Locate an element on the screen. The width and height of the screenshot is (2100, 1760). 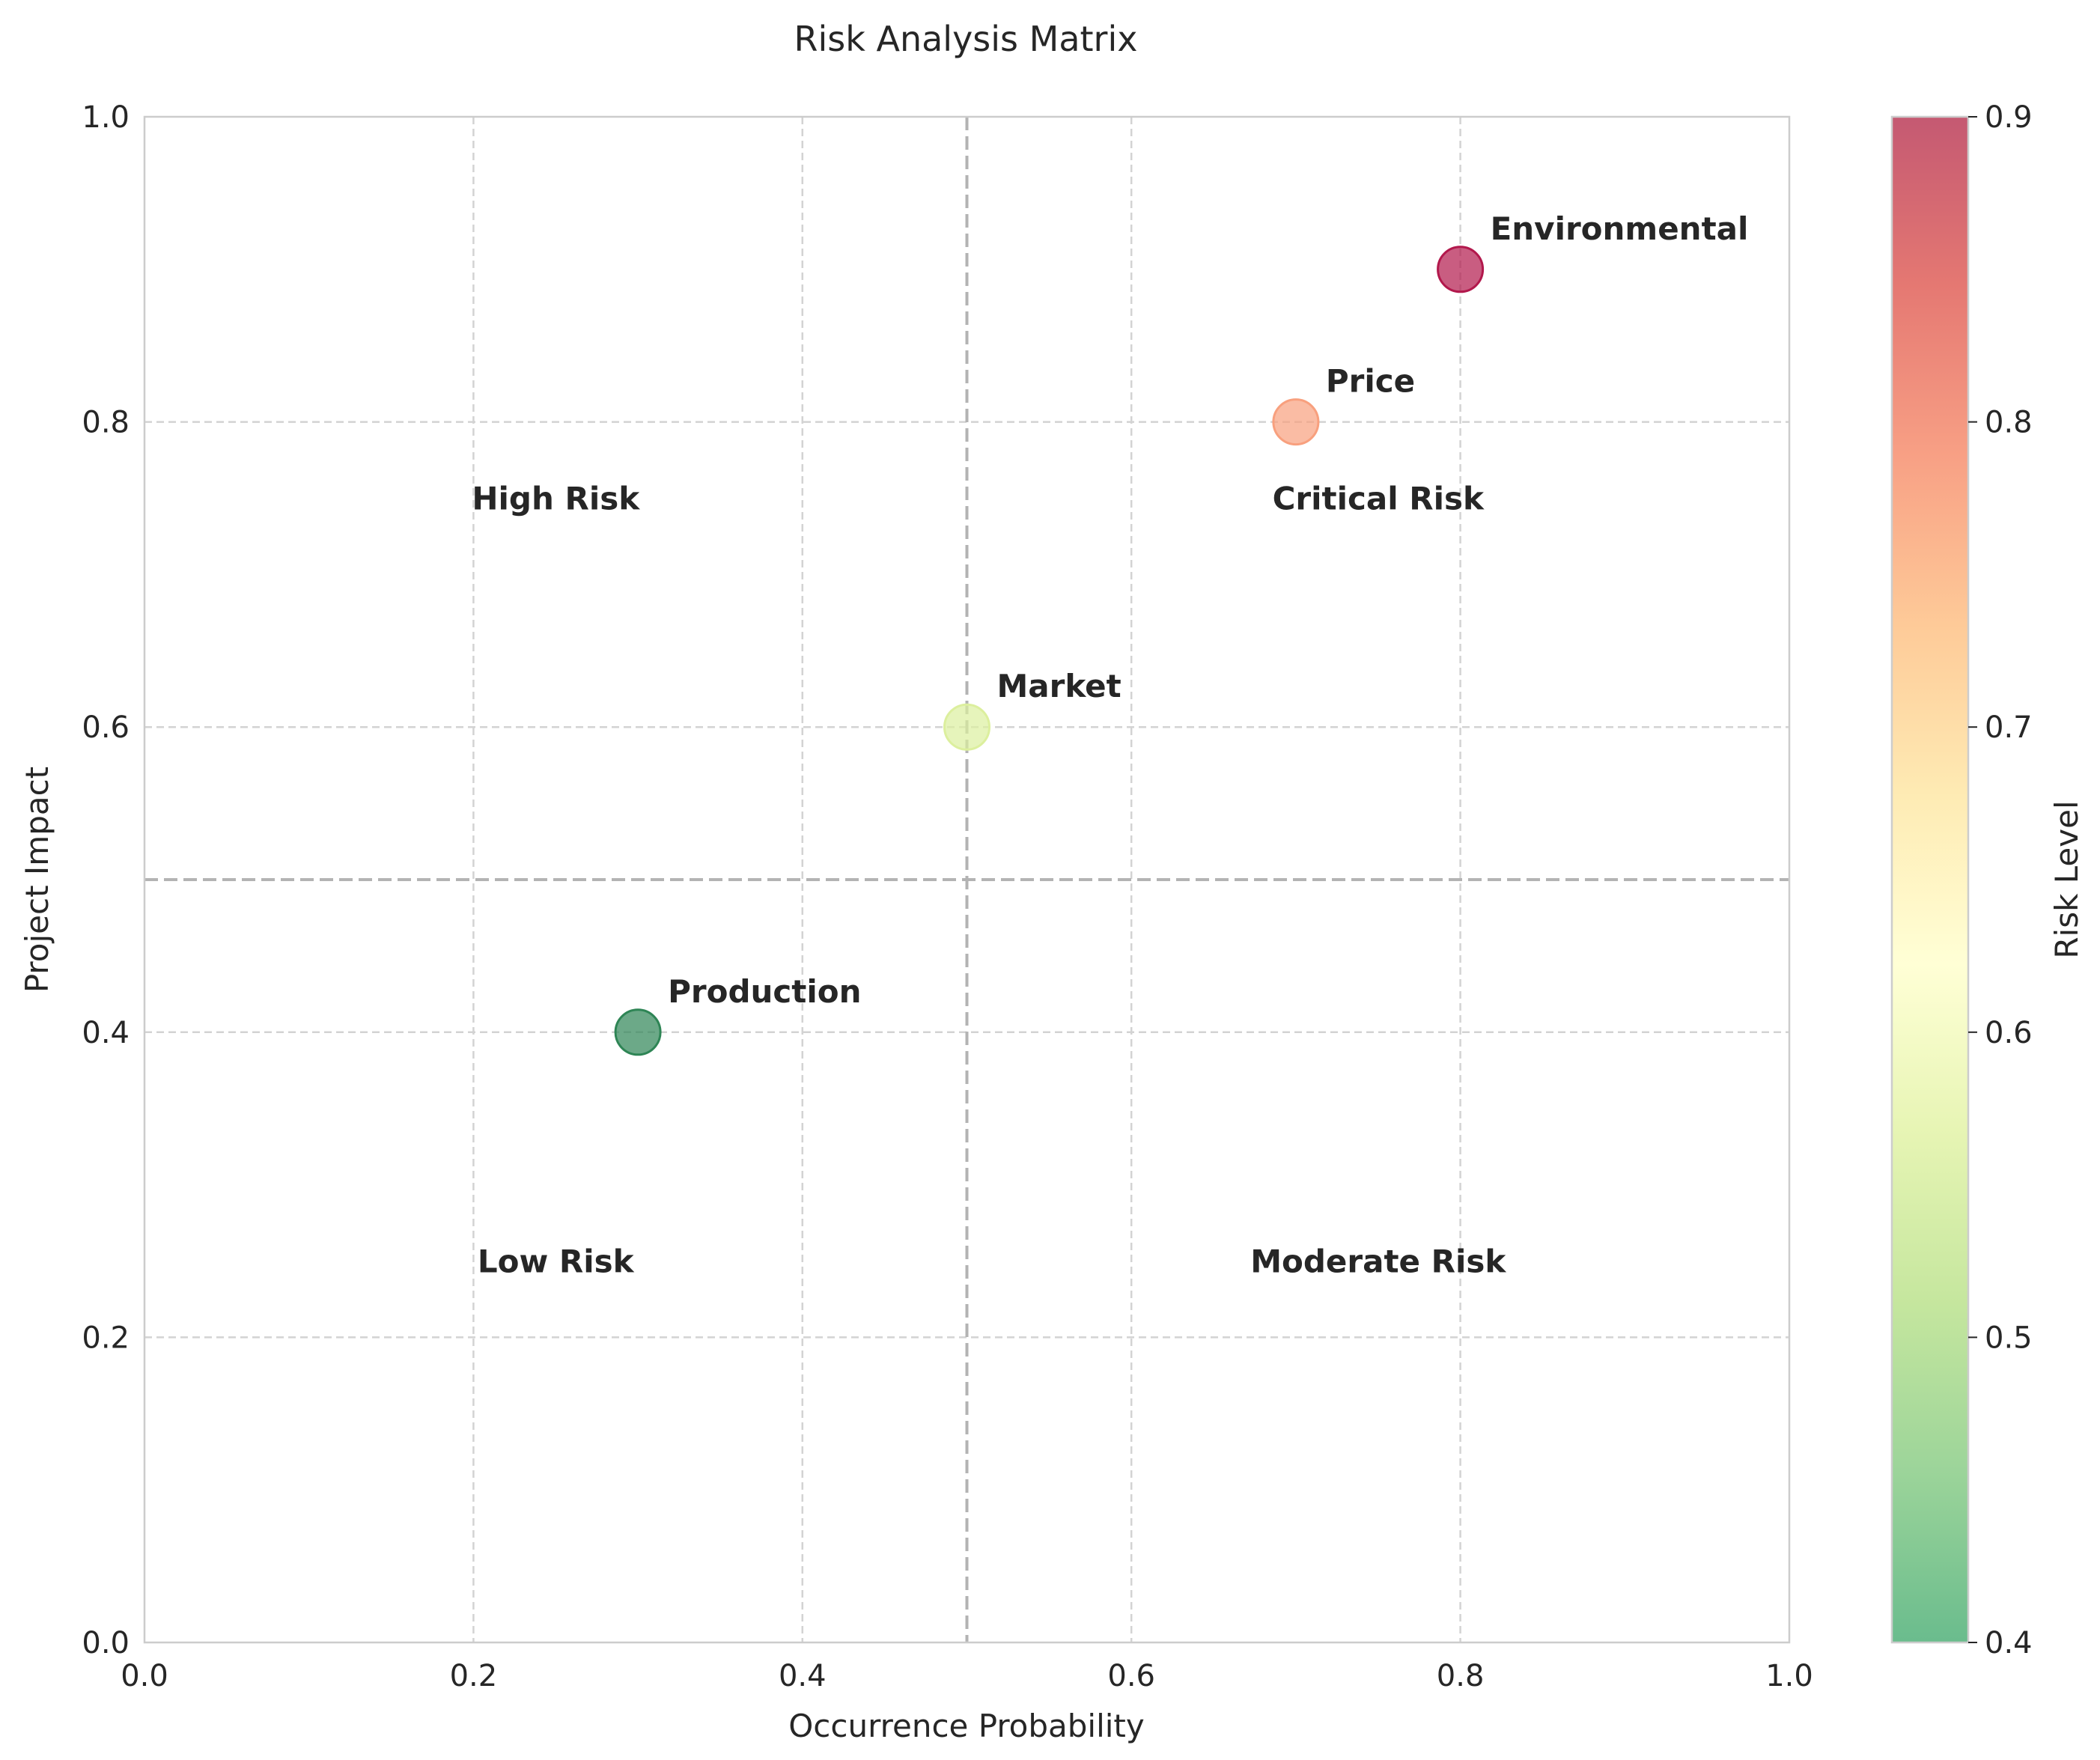
quadrant-label: High Risk is located at coordinates (556, 499).